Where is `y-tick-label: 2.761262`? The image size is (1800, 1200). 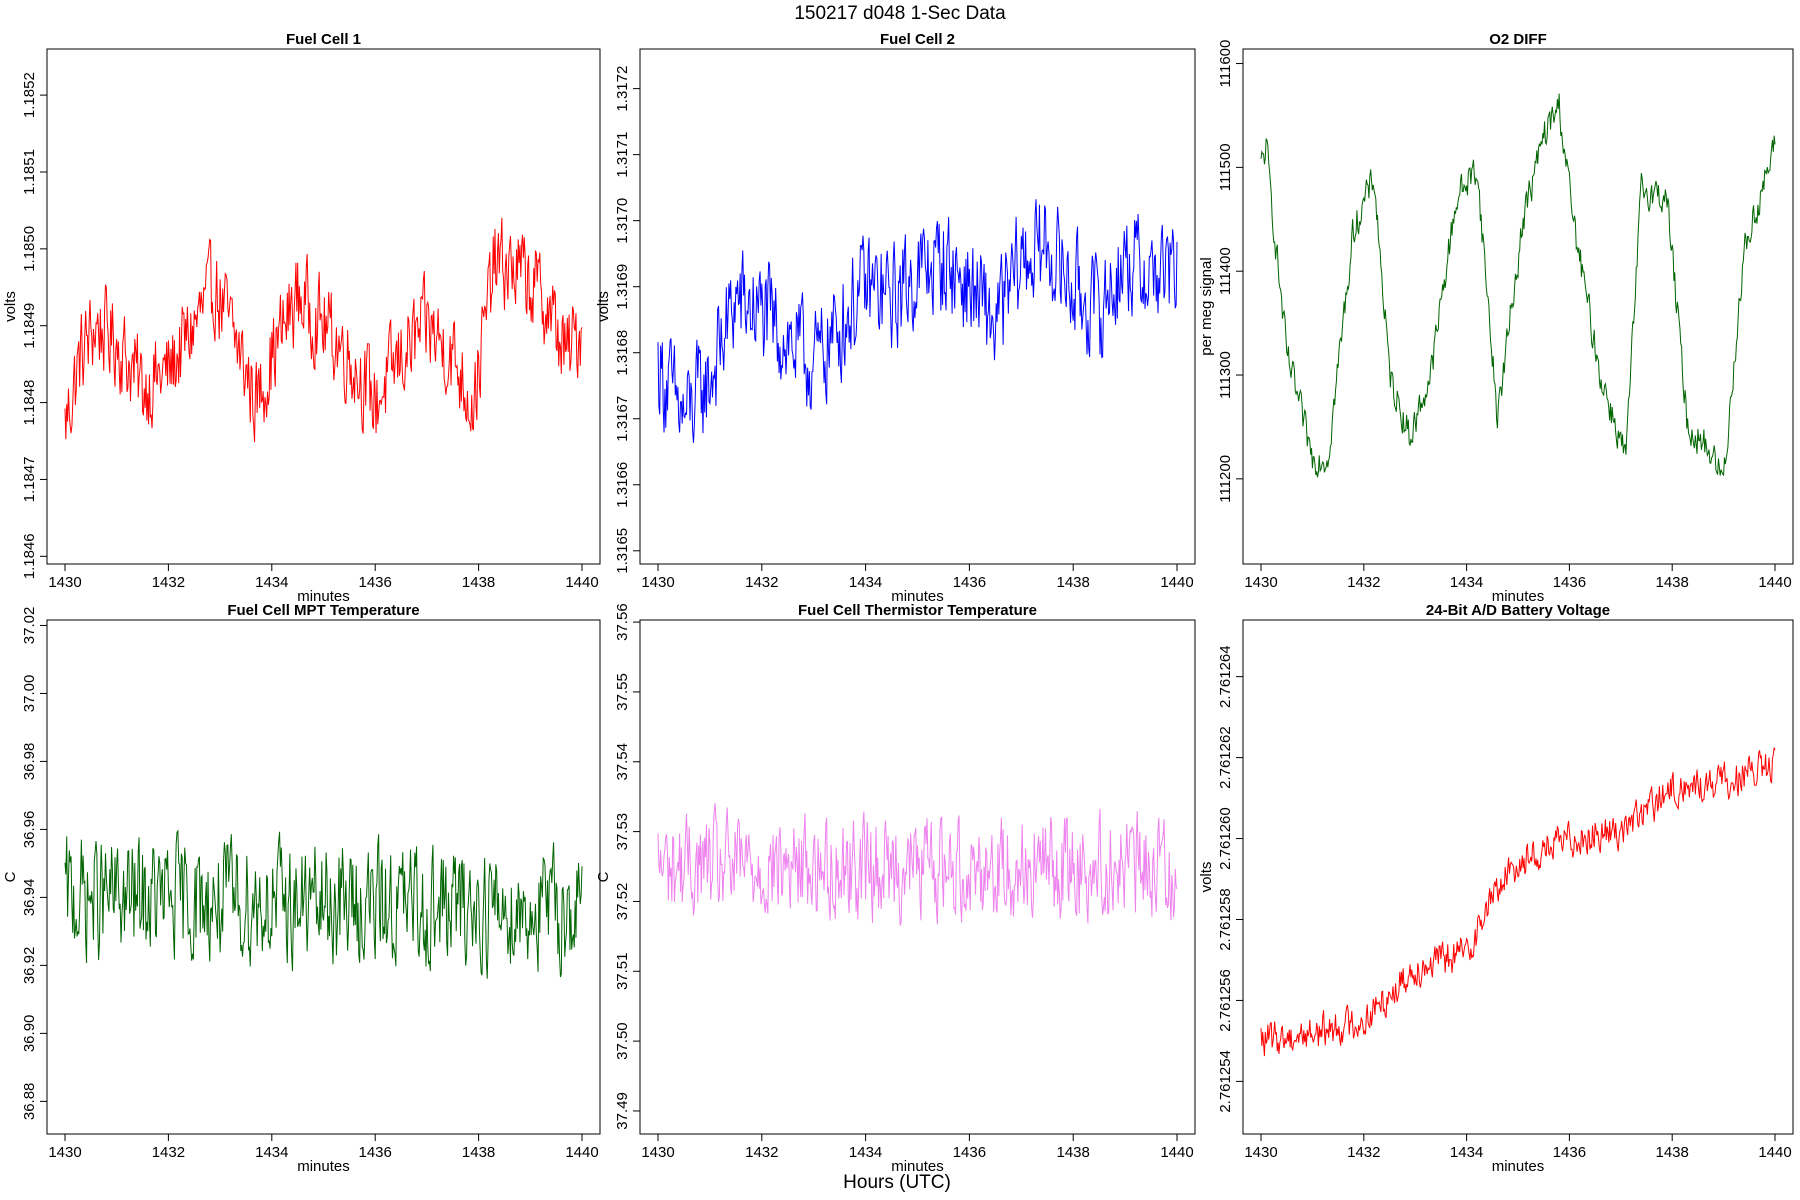
y-tick-label: 2.761262 is located at coordinates (1225, 757).